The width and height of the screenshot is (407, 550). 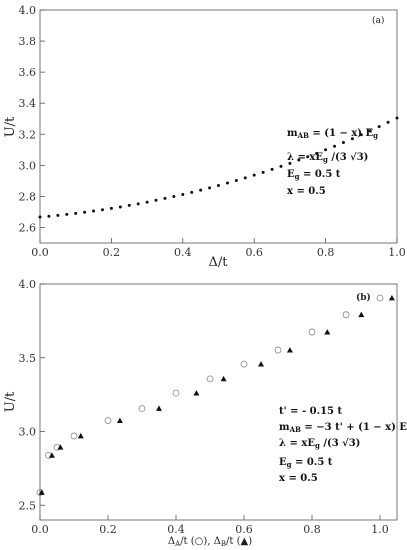 What do you see at coordinates (28, 41) in the screenshot?
I see `y-tick-label-a: 3.8` at bounding box center [28, 41].